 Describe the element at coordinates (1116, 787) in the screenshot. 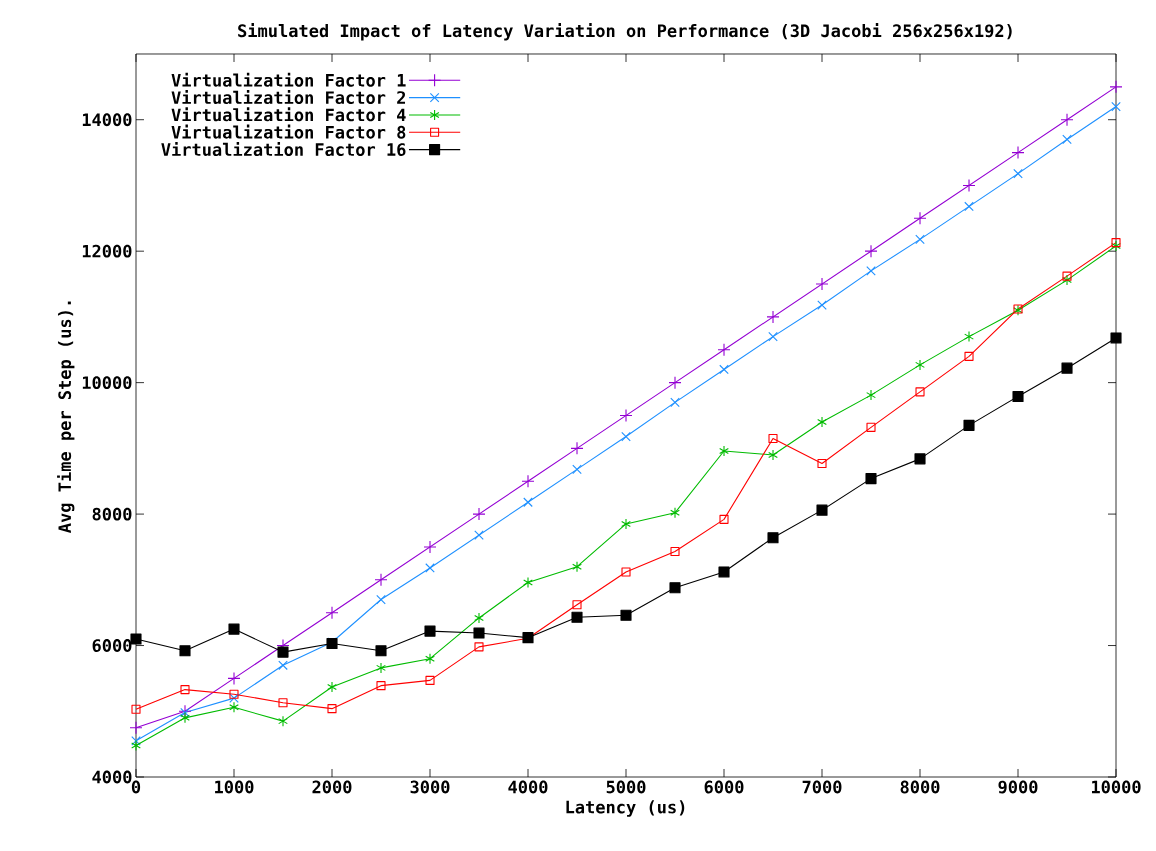

I see `x-tick-label: 10000` at that location.